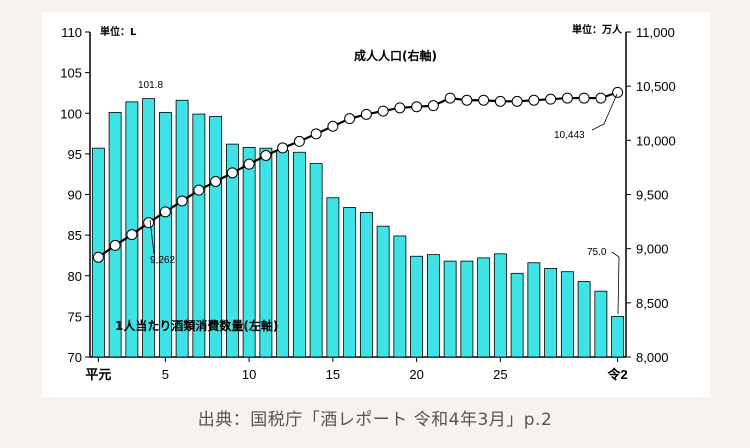  What do you see at coordinates (598, 127) in the screenshot?
I see `line-last-leader` at bounding box center [598, 127].